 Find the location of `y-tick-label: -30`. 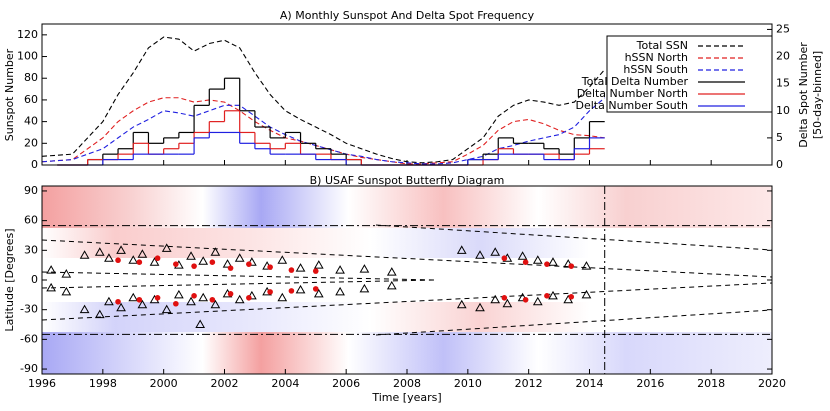

y-tick-label: -30 is located at coordinates (29, 309).